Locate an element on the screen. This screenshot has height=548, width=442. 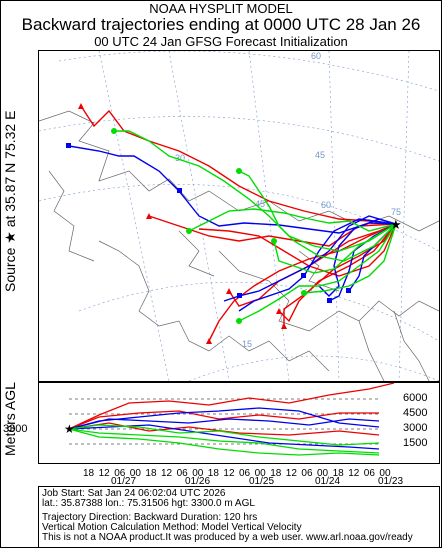
hour-axis-svg: 18 12 06 00 18 12 06 00 18 12 06 00 18 12 06 00 18 12 06 00 is located at coordinates (237, 473).